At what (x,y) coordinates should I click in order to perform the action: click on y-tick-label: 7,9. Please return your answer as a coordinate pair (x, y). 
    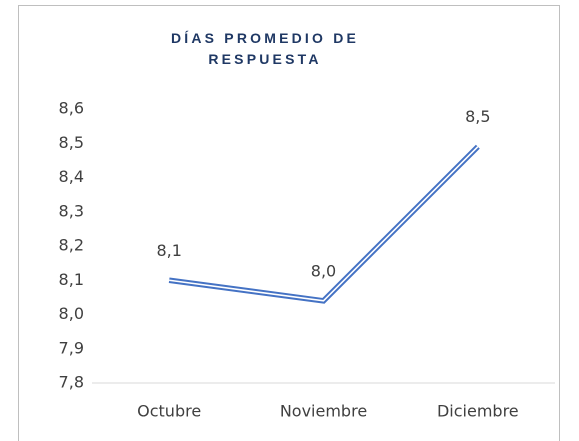
    Looking at the image, I should click on (71, 347).